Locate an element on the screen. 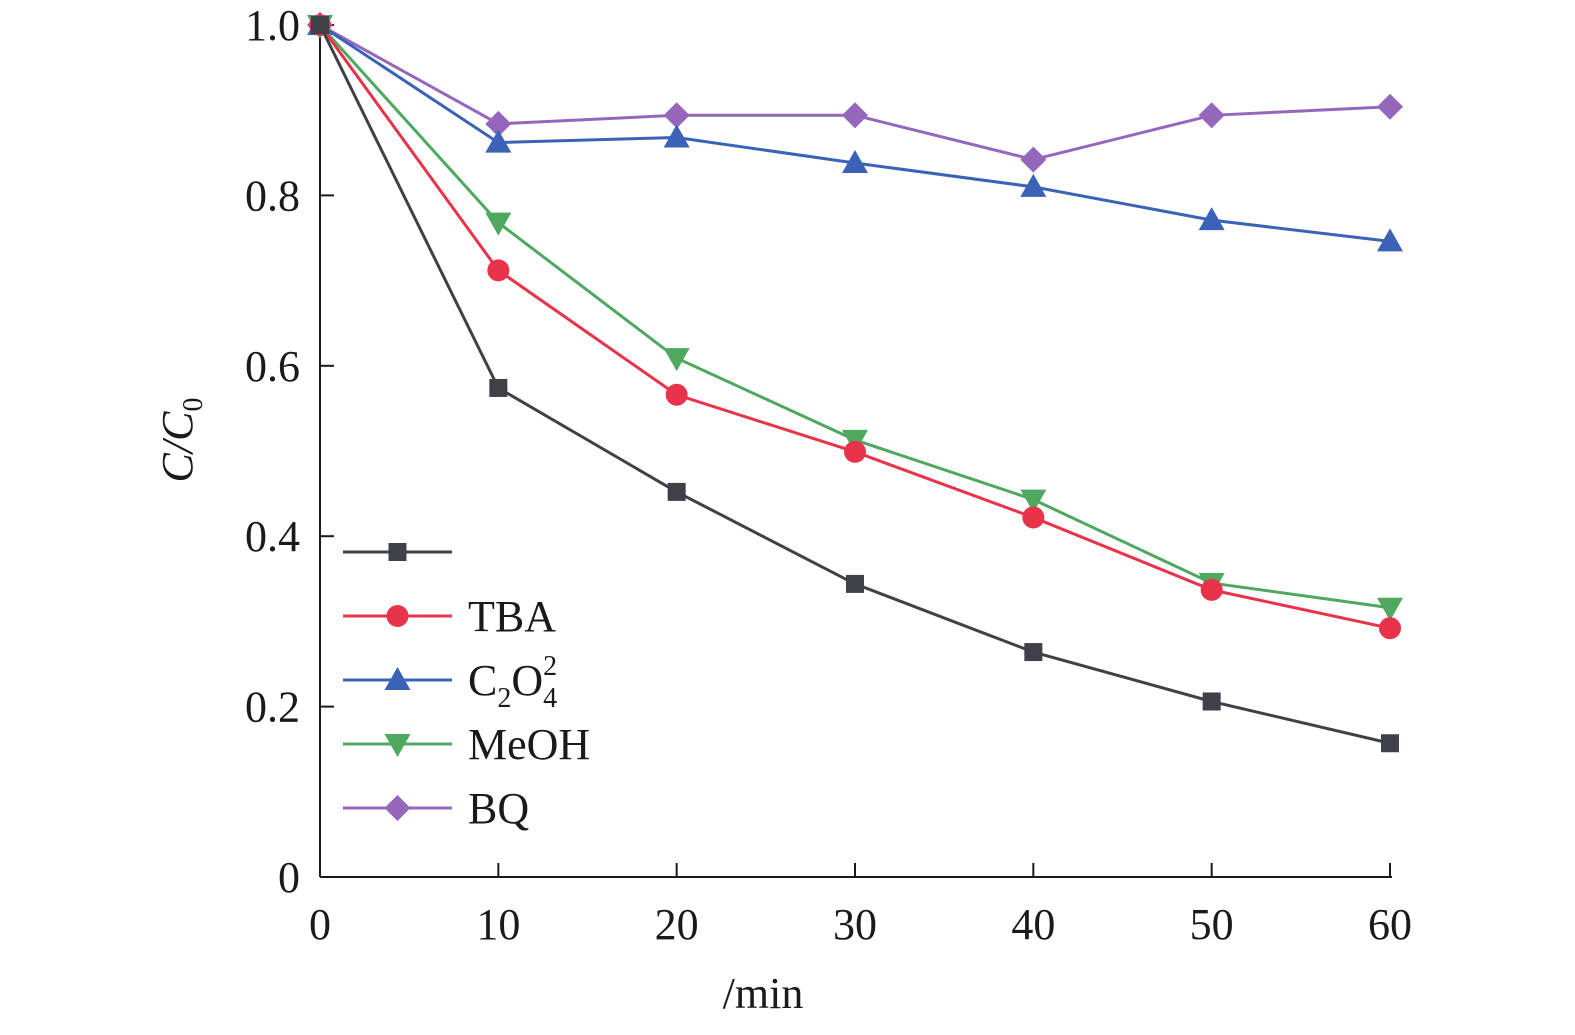 Image resolution: width=1575 pixels, height=1035 pixels. series-line-bq is located at coordinates (855, 92).